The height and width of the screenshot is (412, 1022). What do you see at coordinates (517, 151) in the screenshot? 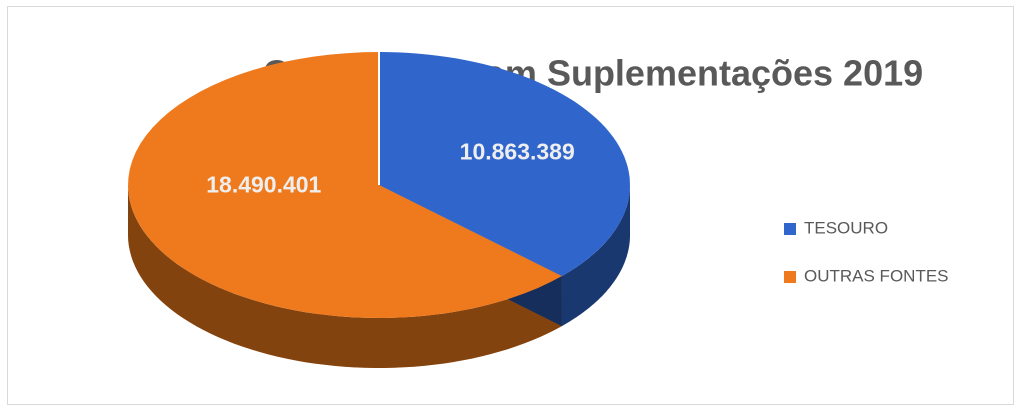
I see `data-label: 10.863.389` at bounding box center [517, 151].